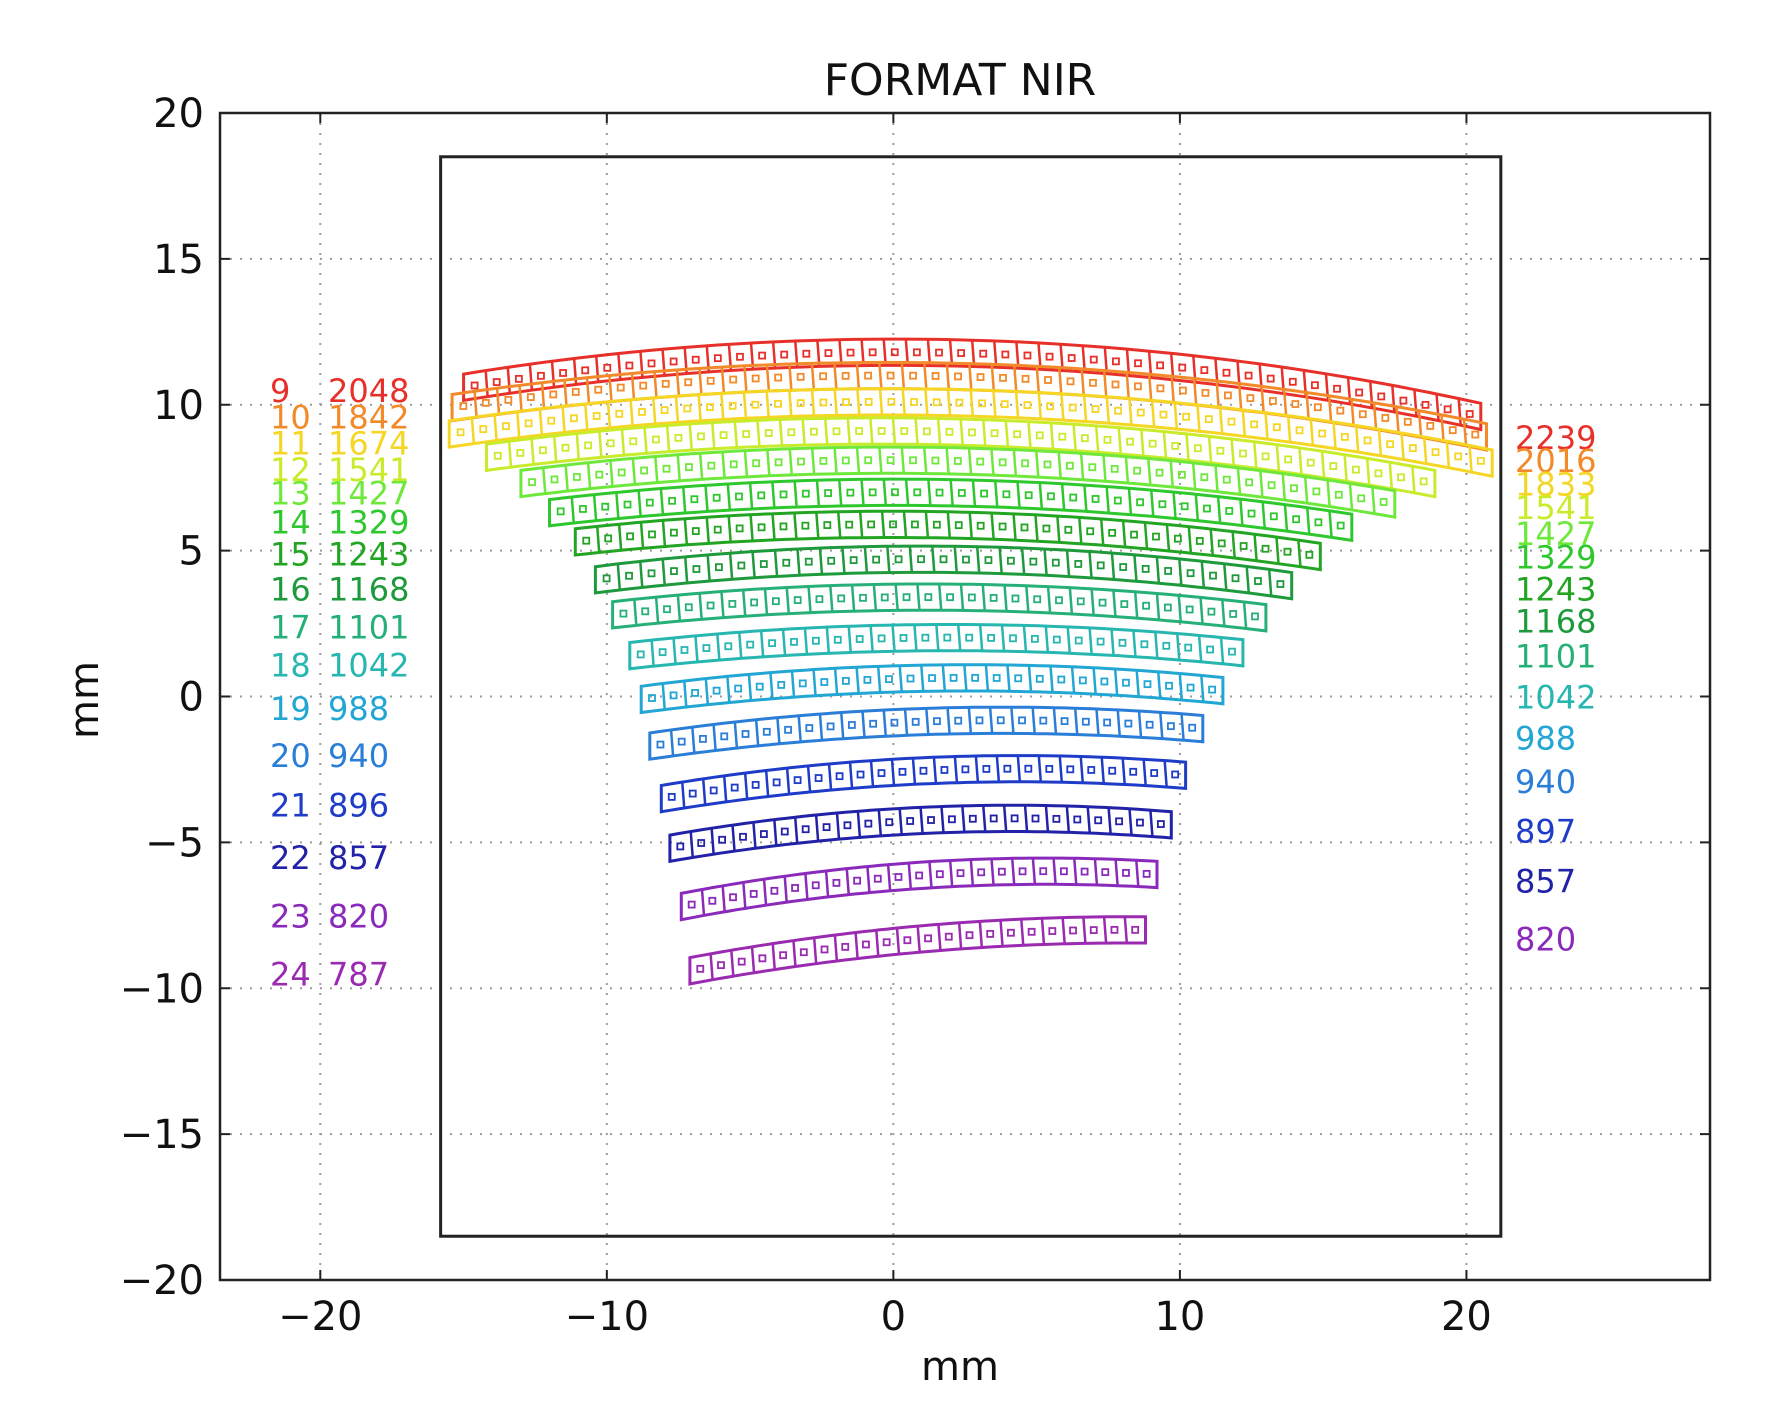 The width and height of the screenshot is (1768, 1402). What do you see at coordinates (368, 555) in the screenshot?
I see `left-wavelength-label: 1243` at bounding box center [368, 555].